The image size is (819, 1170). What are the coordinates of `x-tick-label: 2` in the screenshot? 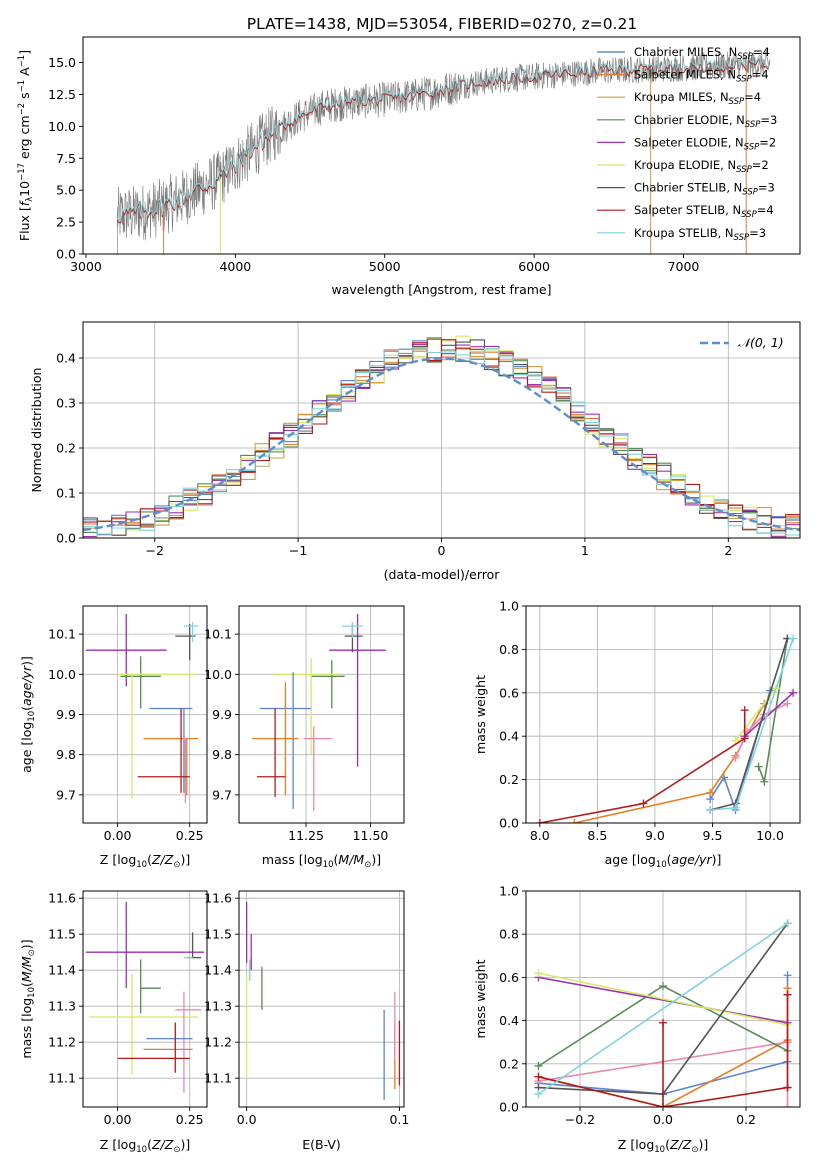 It's located at (728, 550).